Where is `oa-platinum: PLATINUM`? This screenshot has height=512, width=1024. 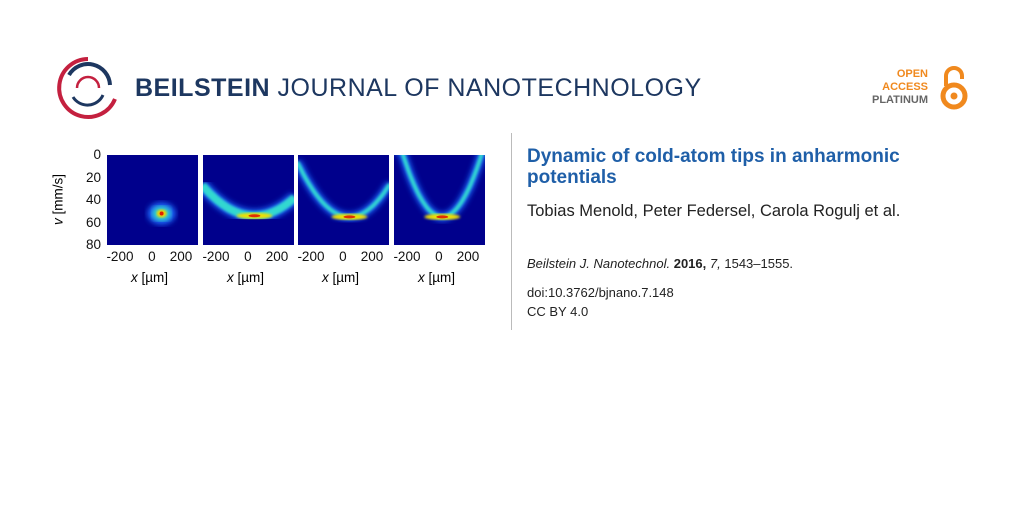
oa-platinum: PLATINUM is located at coordinates (900, 100).